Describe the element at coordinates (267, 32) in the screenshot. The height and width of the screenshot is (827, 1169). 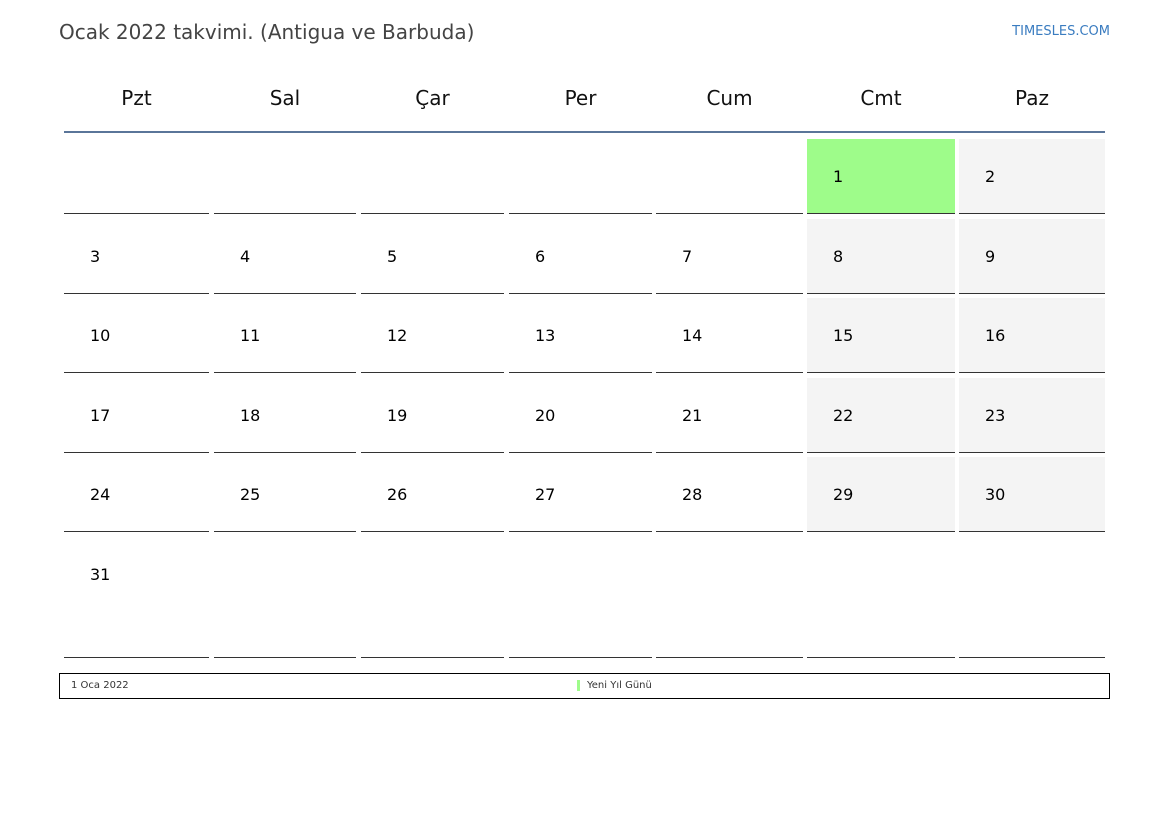
I see `page-title: Ocak 2022 takvimi. (Antigua ve Barbuda)` at that location.